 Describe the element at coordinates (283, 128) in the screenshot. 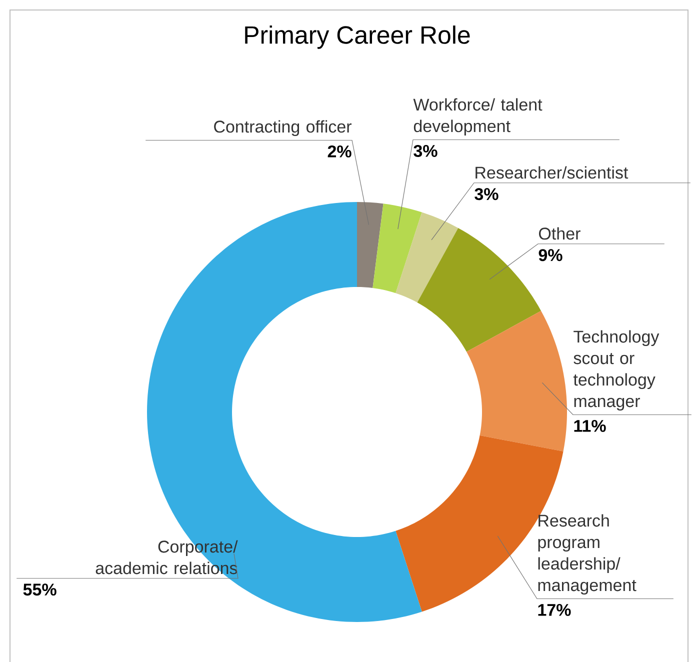

I see `slice-label: Contracting officer` at that location.